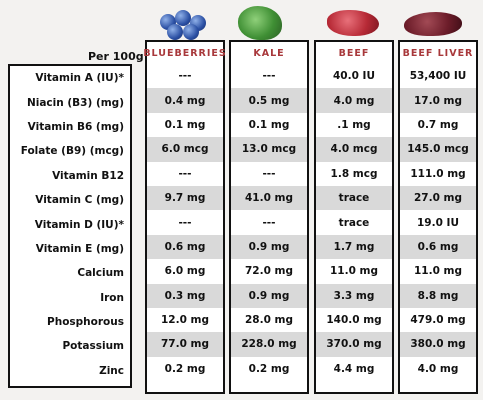 The image size is (483, 400). Describe the element at coordinates (112, 297) in the screenshot. I see `nutrient-label: Iron` at that location.